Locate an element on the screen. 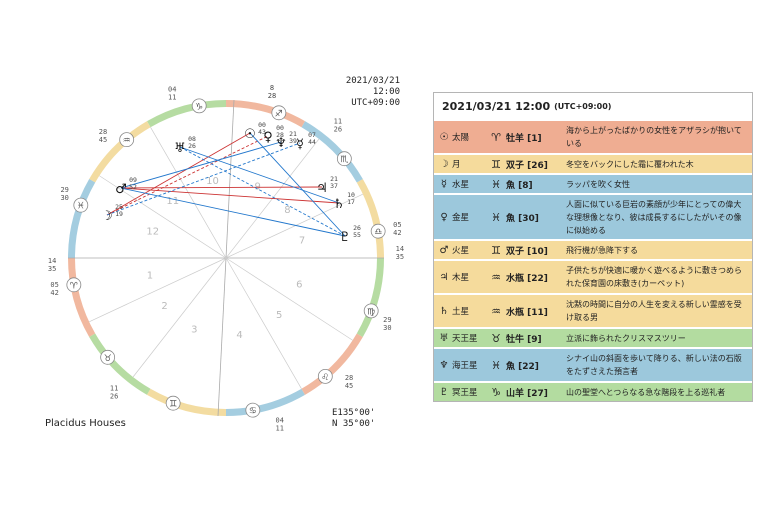  planet-degree: 26 is located at coordinates (357, 228).